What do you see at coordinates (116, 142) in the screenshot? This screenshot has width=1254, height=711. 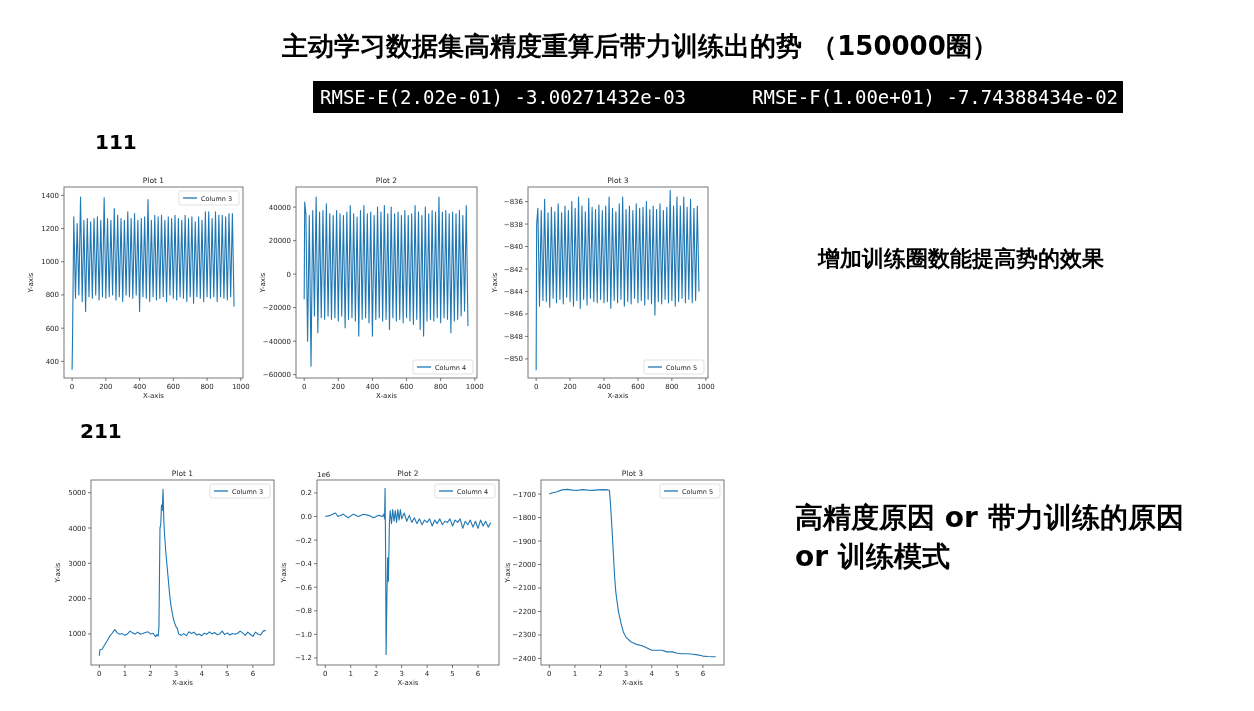 I see `text: 111` at bounding box center [116, 142].